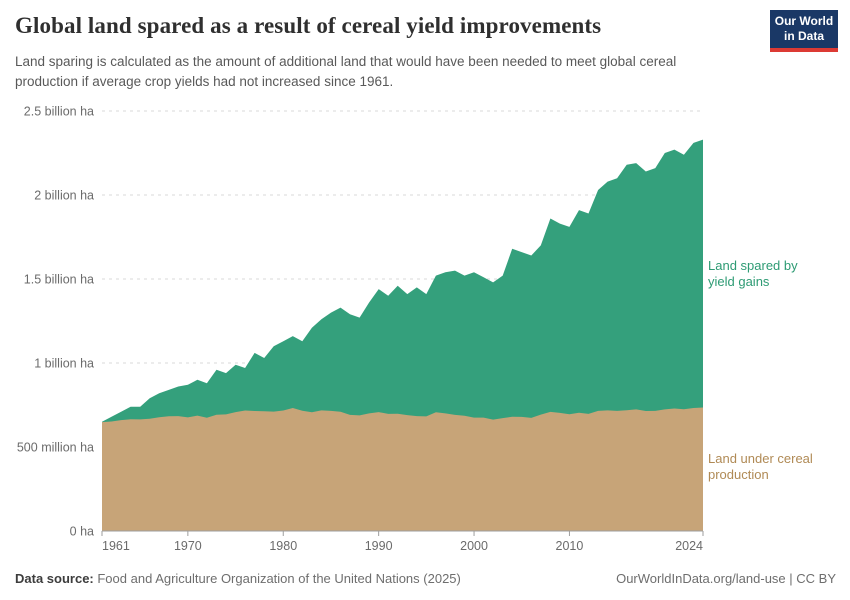 This screenshot has width=850, height=600. I want to click on x-axis-label: 2024, so click(689, 546).